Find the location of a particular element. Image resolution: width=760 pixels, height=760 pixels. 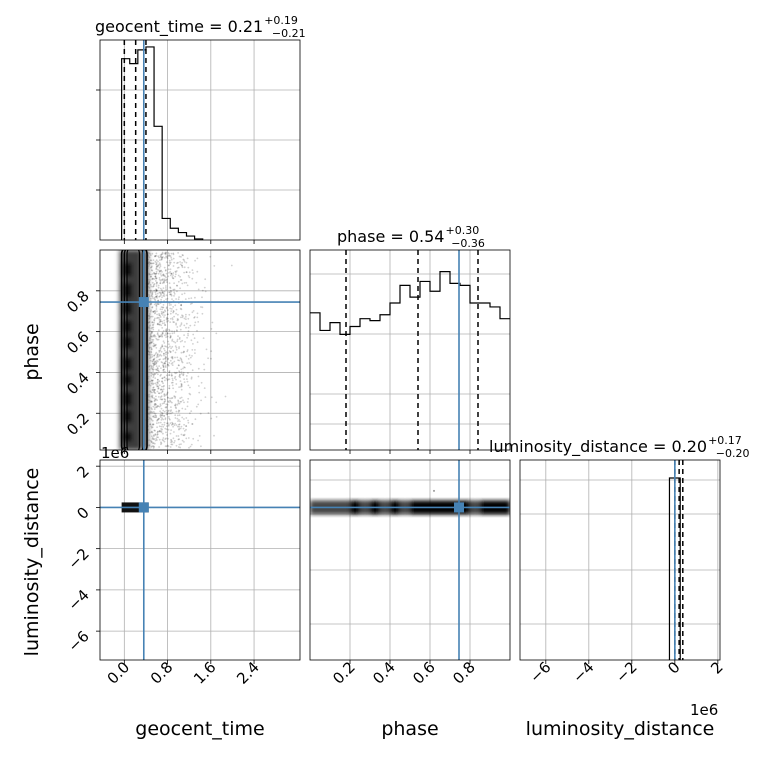

xtick-label-geocent-time: 0.0 is located at coordinates (119, 673).